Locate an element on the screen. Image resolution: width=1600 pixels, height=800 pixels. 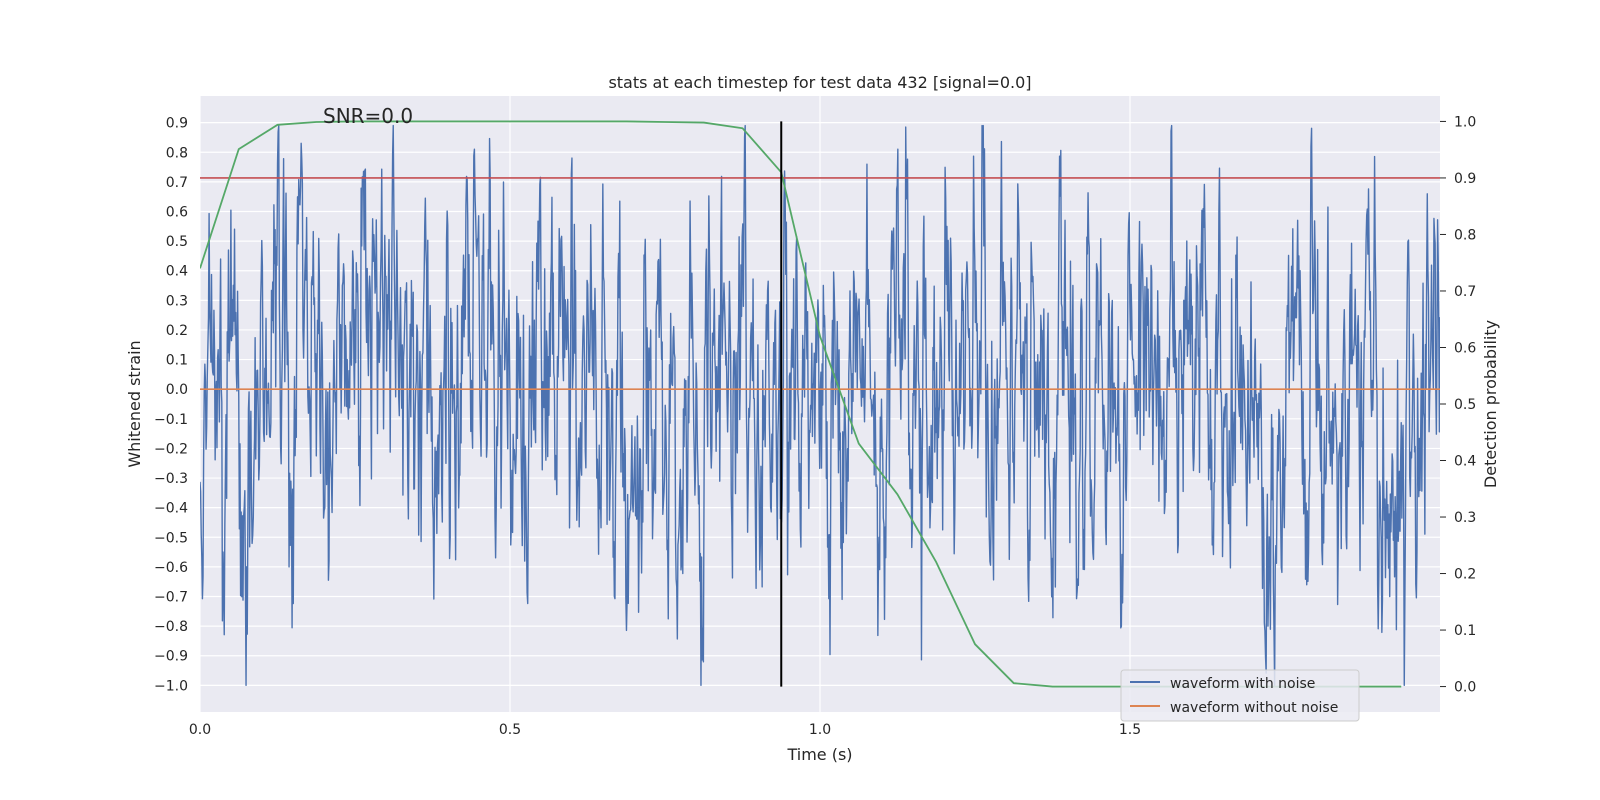
y-tick-label: −0.2 is located at coordinates (171, 449).